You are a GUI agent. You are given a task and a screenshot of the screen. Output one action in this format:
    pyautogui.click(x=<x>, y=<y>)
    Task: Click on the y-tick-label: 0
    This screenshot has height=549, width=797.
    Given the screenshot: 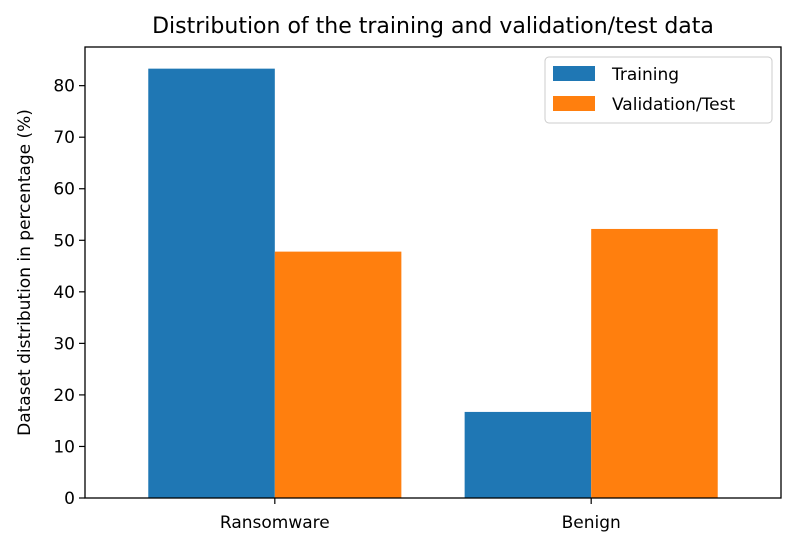 What is the action you would take?
    pyautogui.click(x=69, y=499)
    